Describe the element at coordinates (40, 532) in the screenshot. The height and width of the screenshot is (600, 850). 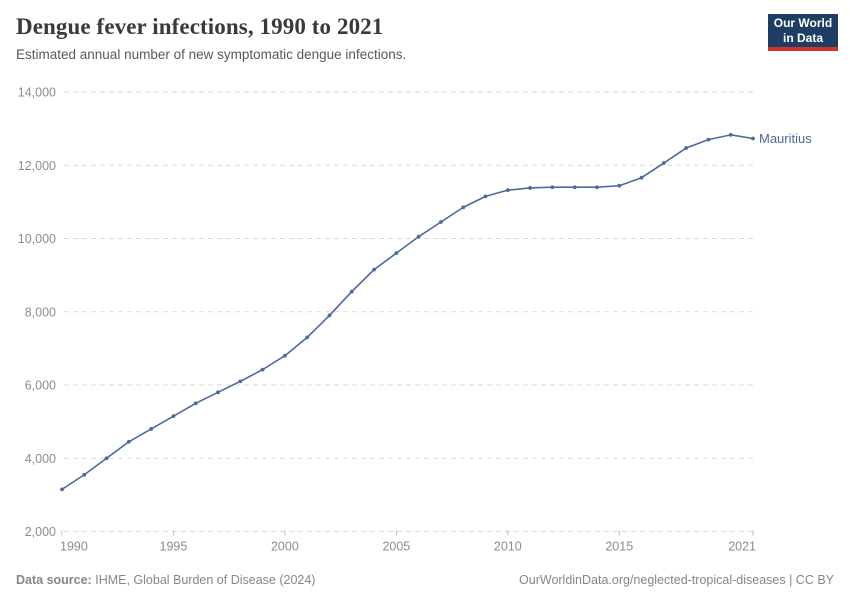
I see `y-tick-label: 2,000` at that location.